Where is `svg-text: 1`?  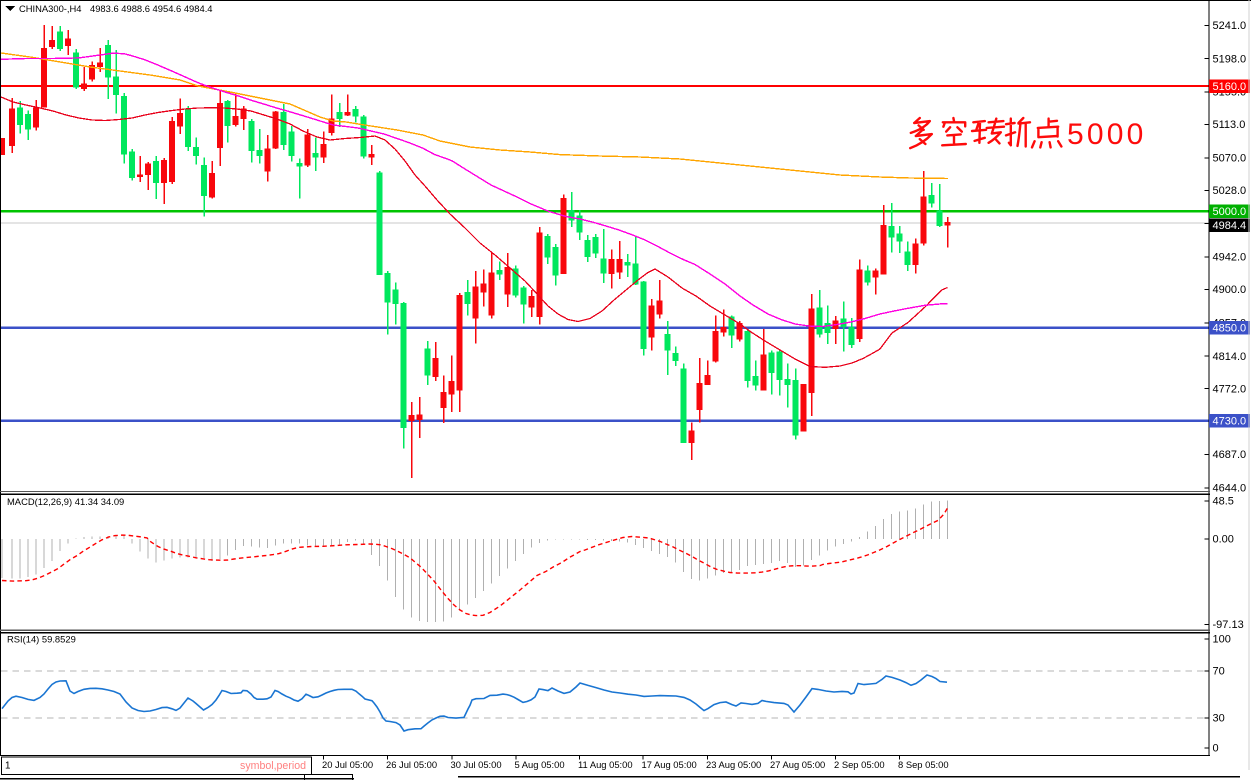 svg-text: 1 is located at coordinates (7, 766).